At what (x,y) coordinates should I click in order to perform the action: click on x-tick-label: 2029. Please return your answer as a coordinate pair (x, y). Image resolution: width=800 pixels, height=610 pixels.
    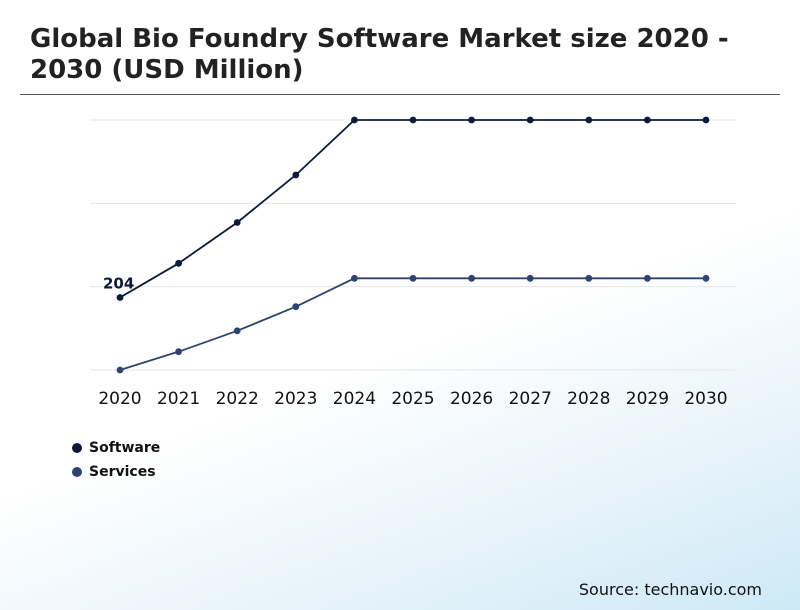
    Looking at the image, I should click on (647, 399).